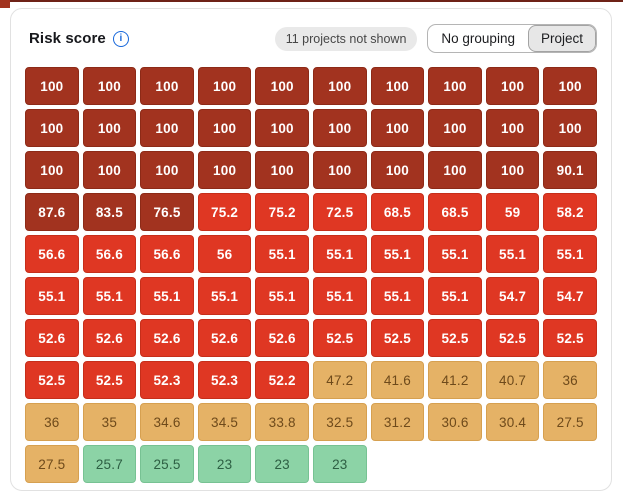 The width and height of the screenshot is (623, 500). I want to click on risk-tile: 56, so click(224, 254).